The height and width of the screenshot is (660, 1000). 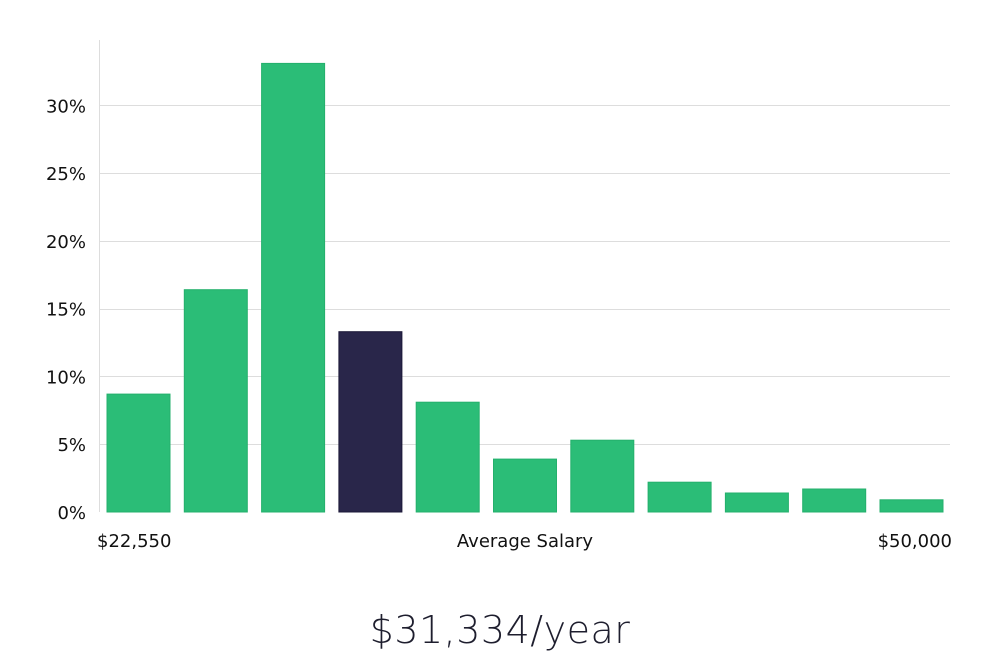 I want to click on average-salary-value: $31,334/year, so click(x=500, y=630).